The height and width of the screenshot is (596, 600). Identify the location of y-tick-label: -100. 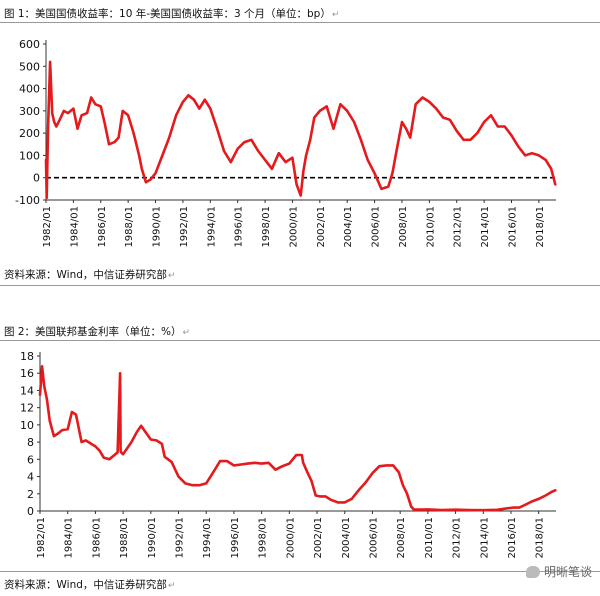
(27, 200).